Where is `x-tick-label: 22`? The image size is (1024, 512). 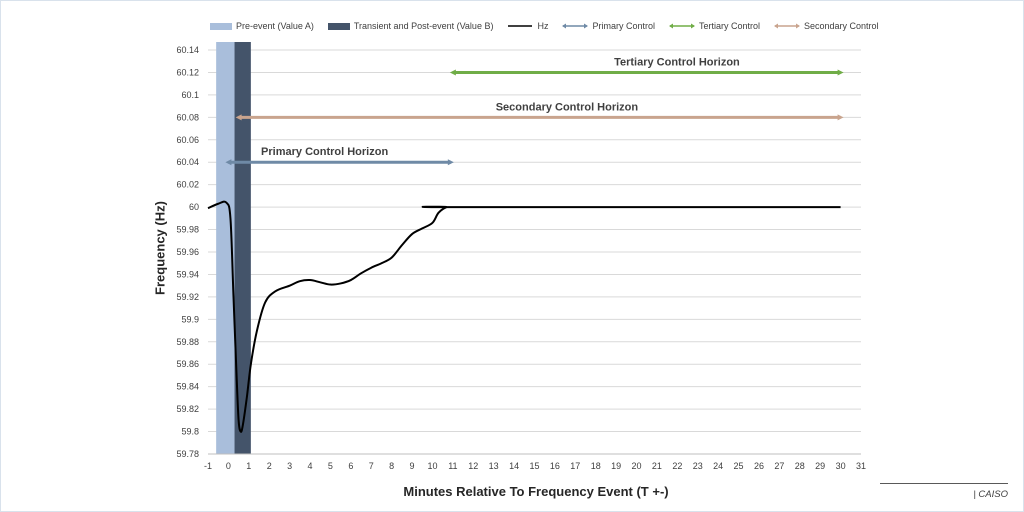
x-tick-label: 22 is located at coordinates (677, 466).